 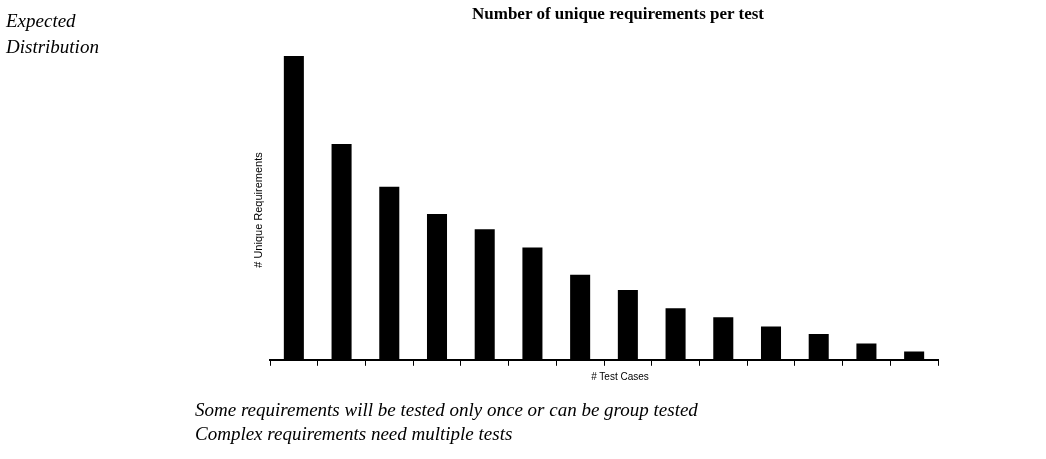 What do you see at coordinates (446, 410) in the screenshot?
I see `text: Some requirements will be tested only once or can be group tested` at bounding box center [446, 410].